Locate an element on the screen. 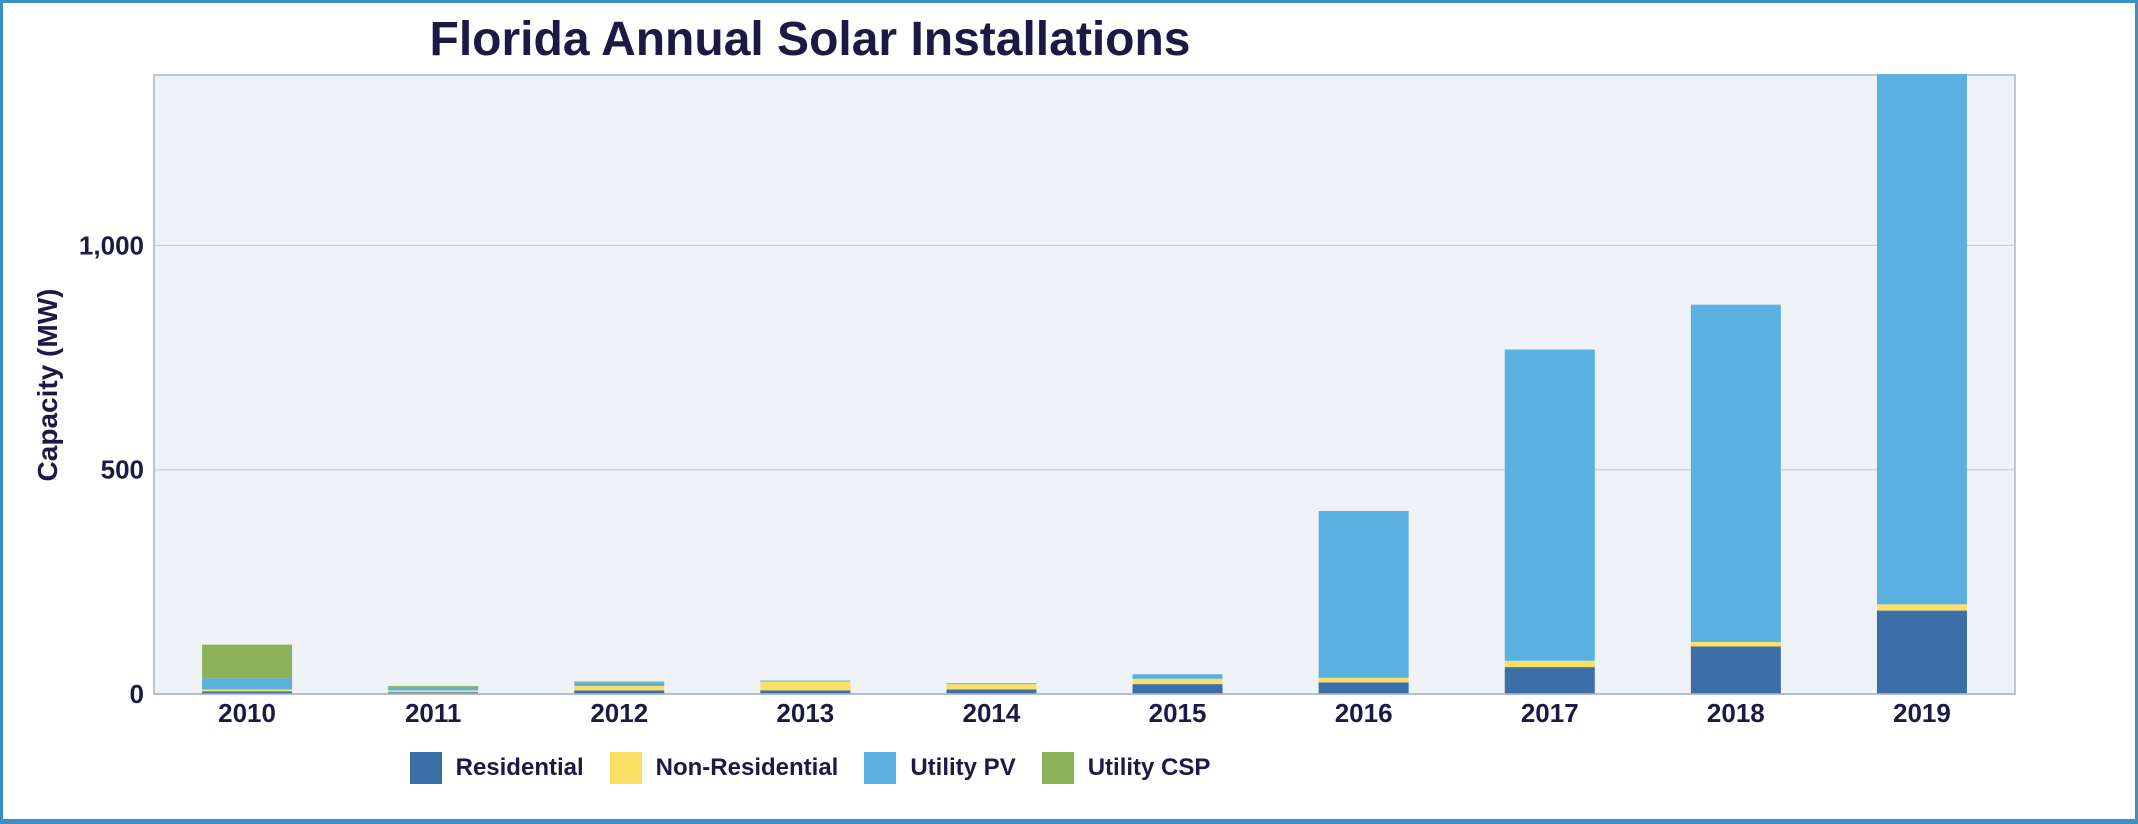 The width and height of the screenshot is (2138, 824). bar-utility-pv-2013 is located at coordinates (805, 681).